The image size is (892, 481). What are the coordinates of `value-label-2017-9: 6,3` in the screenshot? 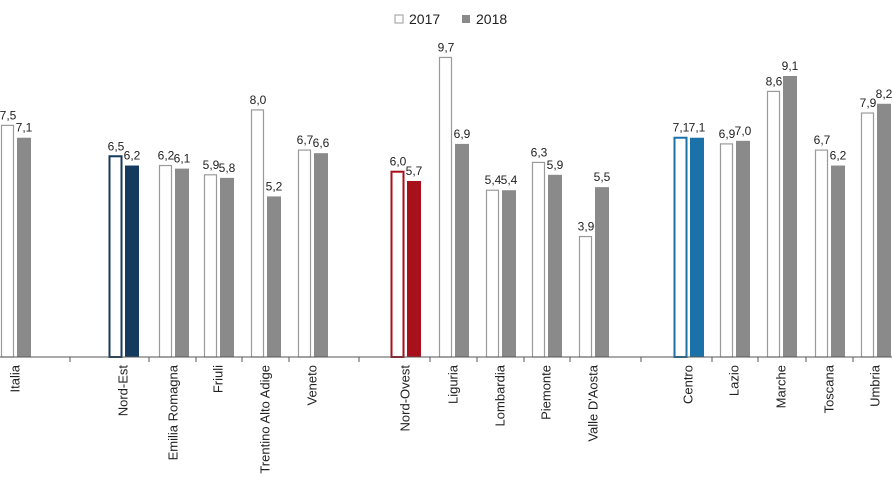 It's located at (539, 152).